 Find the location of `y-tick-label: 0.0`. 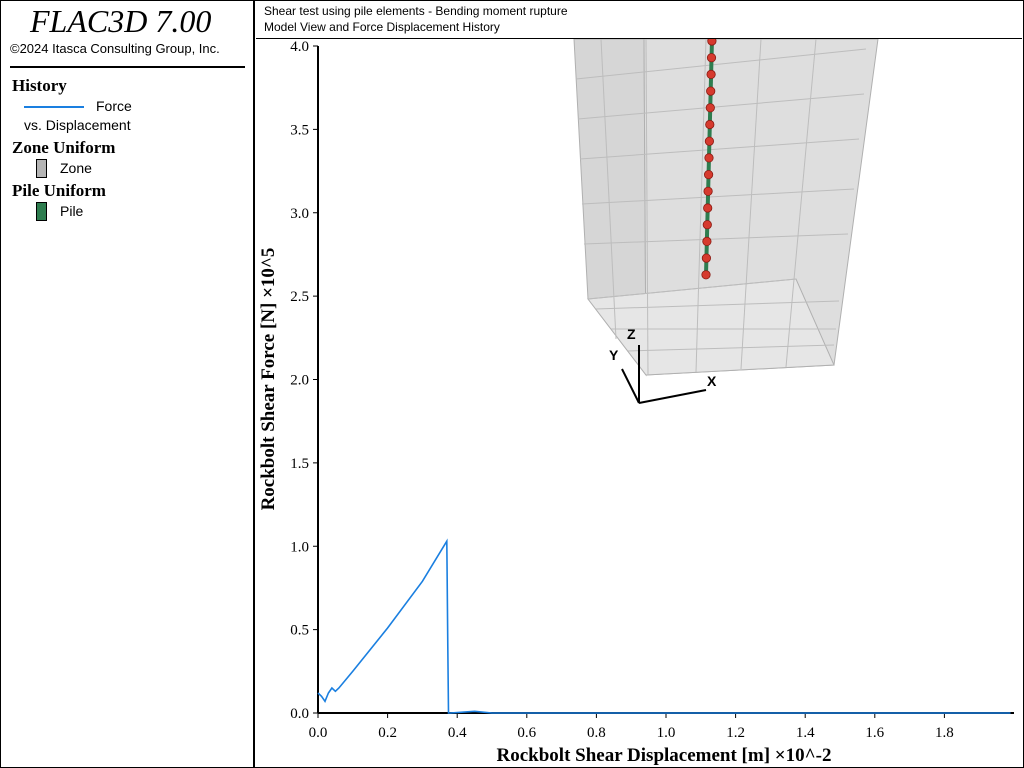

y-tick-label: 0.0 is located at coordinates (299, 714).